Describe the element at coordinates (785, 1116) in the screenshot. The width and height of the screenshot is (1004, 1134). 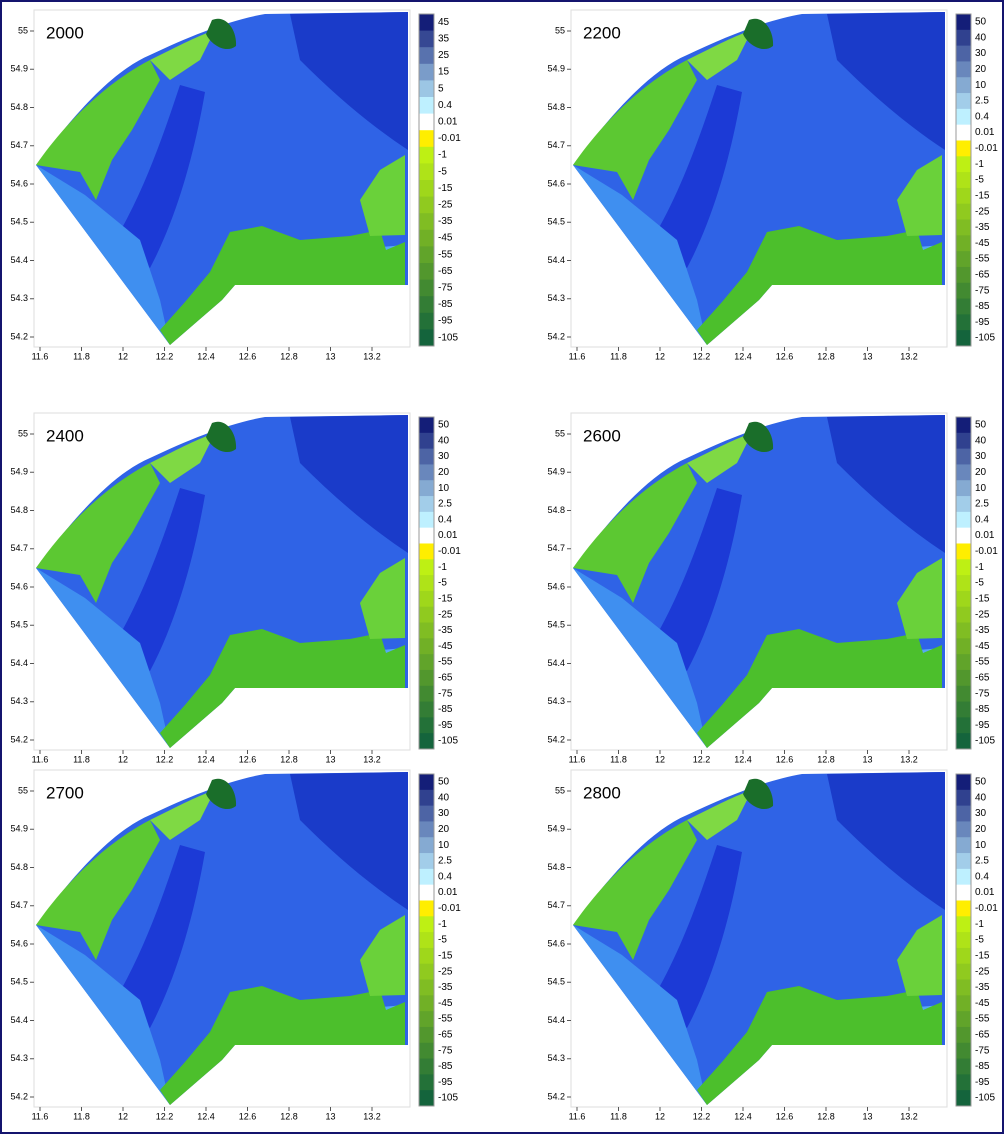
I see `x-tick-label: 12.6` at that location.